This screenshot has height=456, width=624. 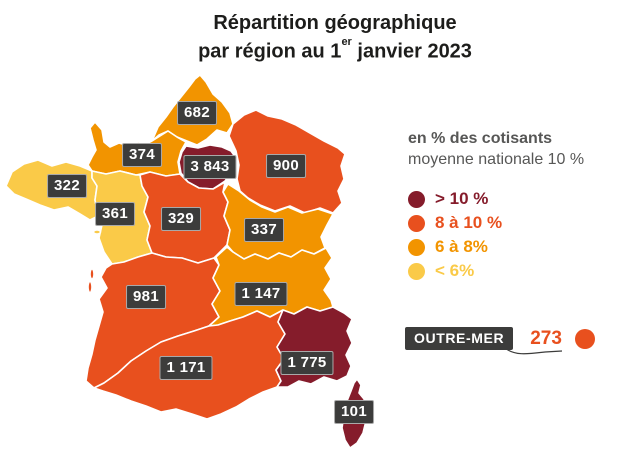 I want to click on legend-item-8-10: 8 à 10 %, so click(x=513, y=223).